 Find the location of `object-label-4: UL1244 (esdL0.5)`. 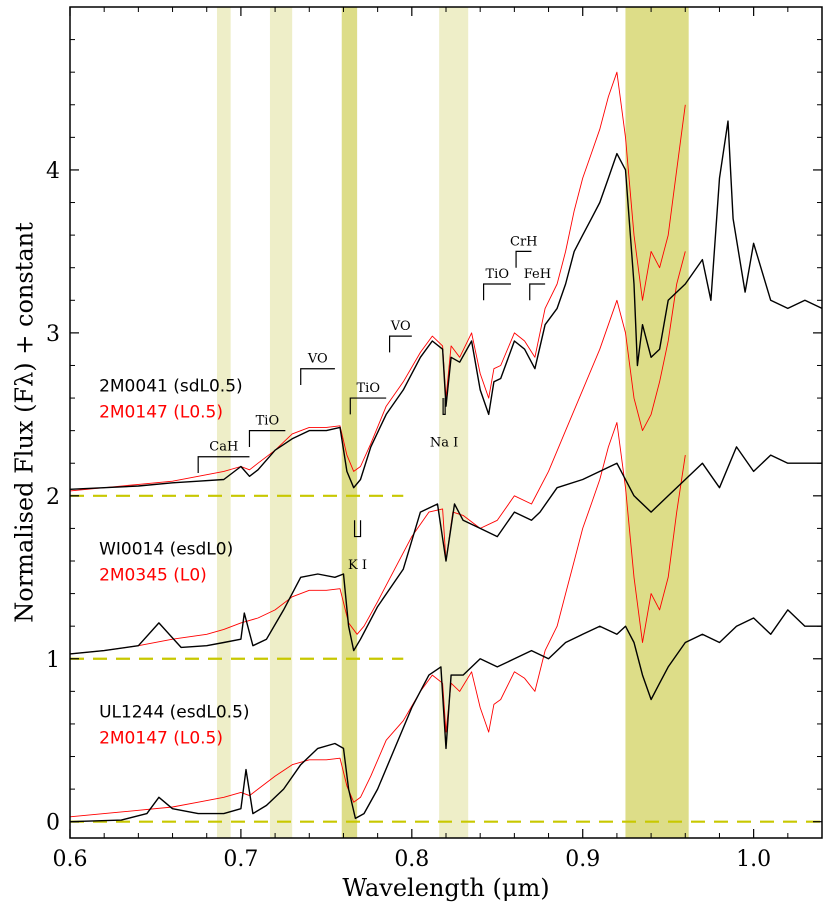

object-label-4: UL1244 (esdL0.5) is located at coordinates (174, 712).